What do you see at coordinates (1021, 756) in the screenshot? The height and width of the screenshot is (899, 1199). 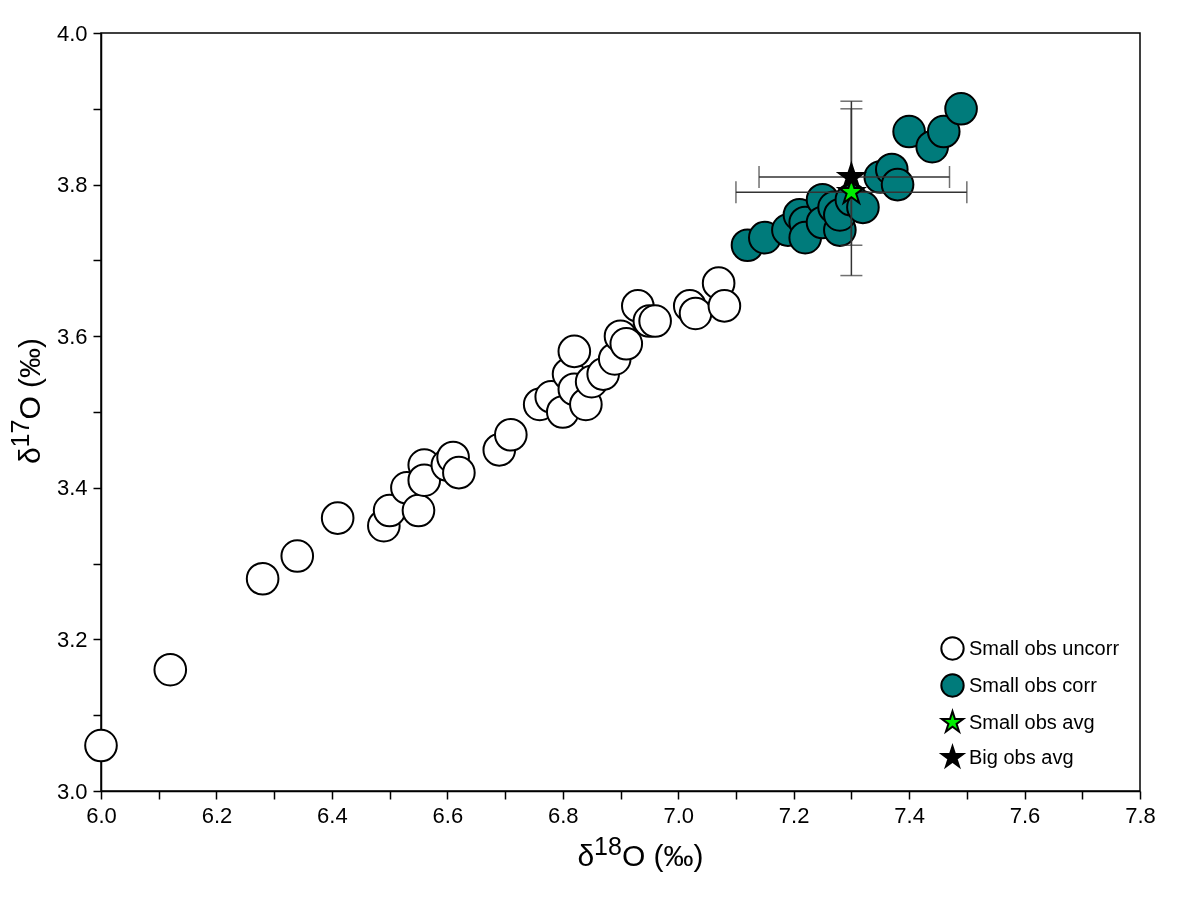 I see `legend-label: Big obs avg` at bounding box center [1021, 756].